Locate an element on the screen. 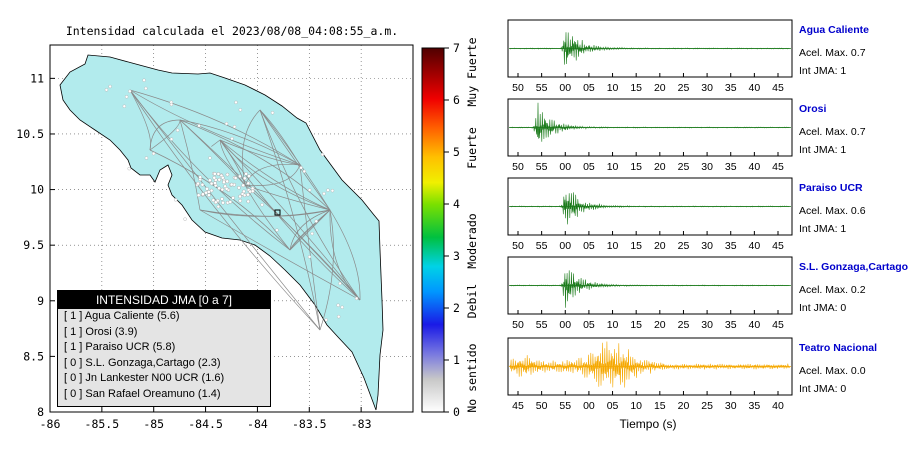  map-x-tick-label: -85 is located at coordinates (153, 424).